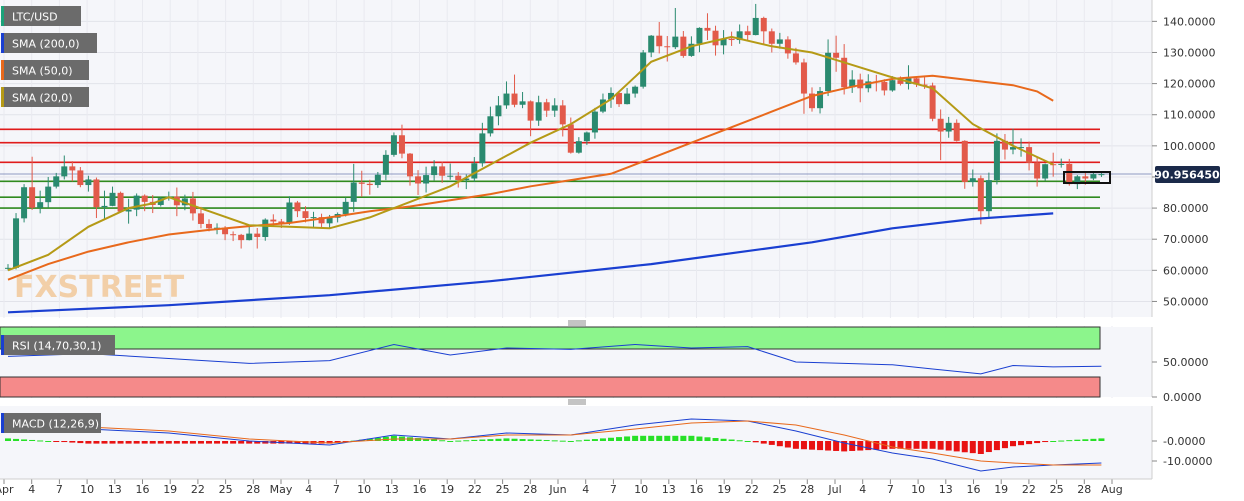  I want to click on macd-label: MACD (12,26,9), so click(55, 424).